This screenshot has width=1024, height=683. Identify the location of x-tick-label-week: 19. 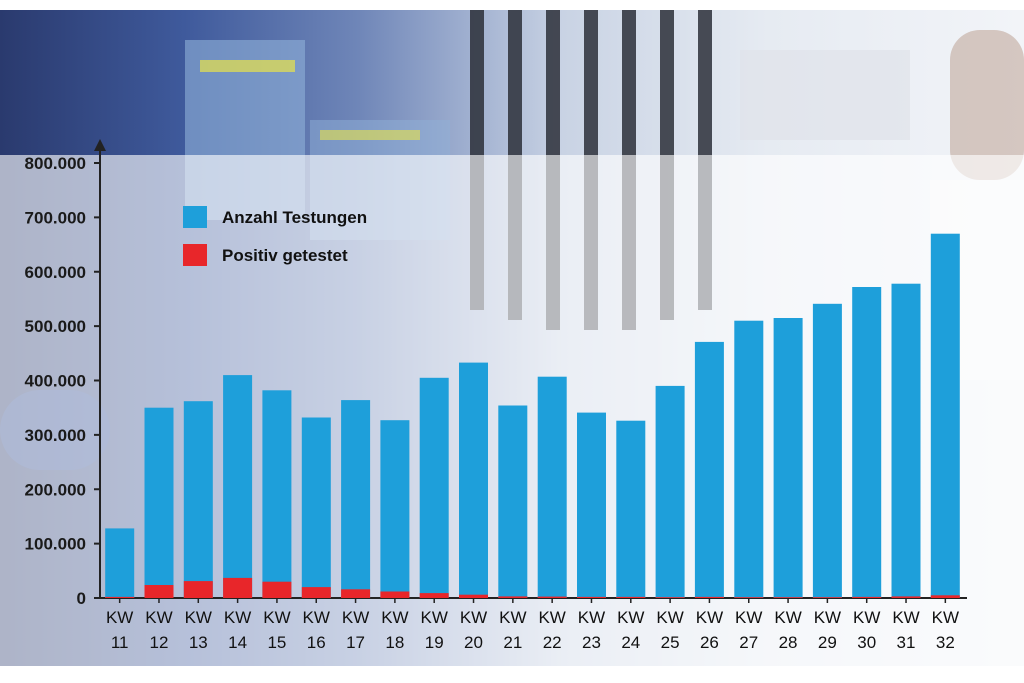
(434, 642).